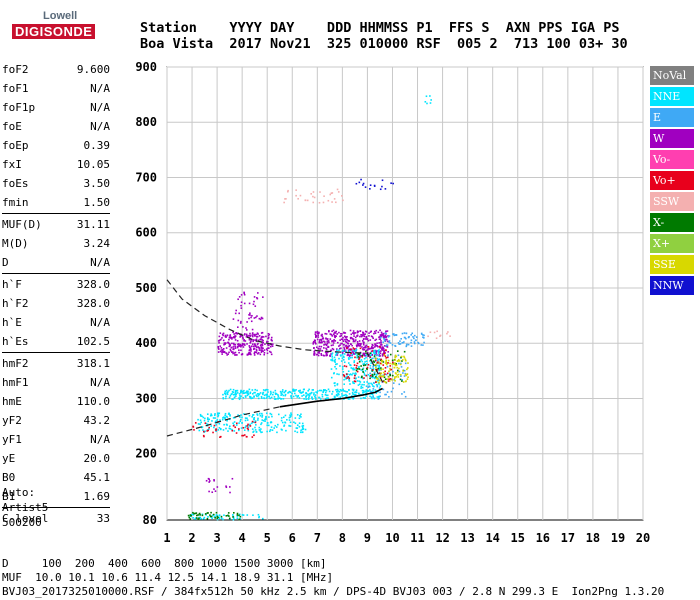 The height and width of the screenshot is (600, 700). What do you see at coordinates (672, 139) in the screenshot?
I see `legend-item: W` at bounding box center [672, 139].